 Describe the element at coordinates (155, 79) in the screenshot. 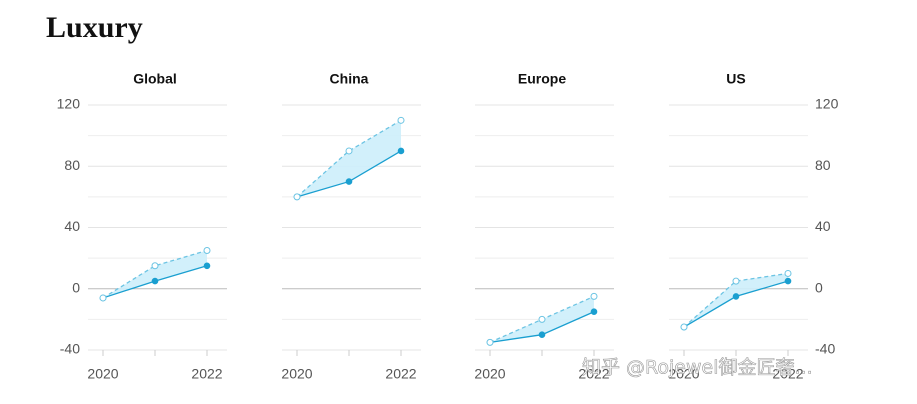

I see `panel-title: Global` at that location.